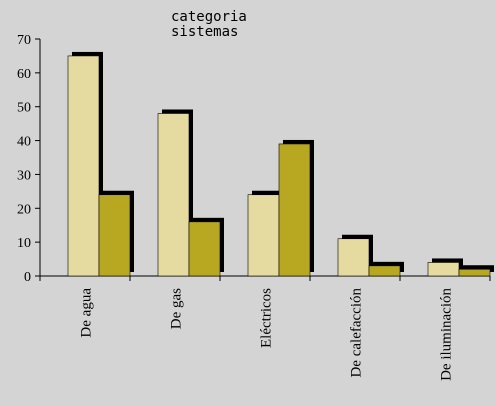  What do you see at coordinates (27, 277) in the screenshot?
I see `y-tick-label: 0` at bounding box center [27, 277].